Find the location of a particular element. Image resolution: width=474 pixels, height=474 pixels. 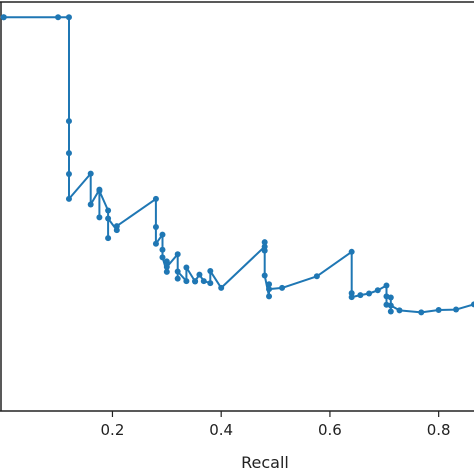

x-tick-label: 0.8 is located at coordinates (439, 430).